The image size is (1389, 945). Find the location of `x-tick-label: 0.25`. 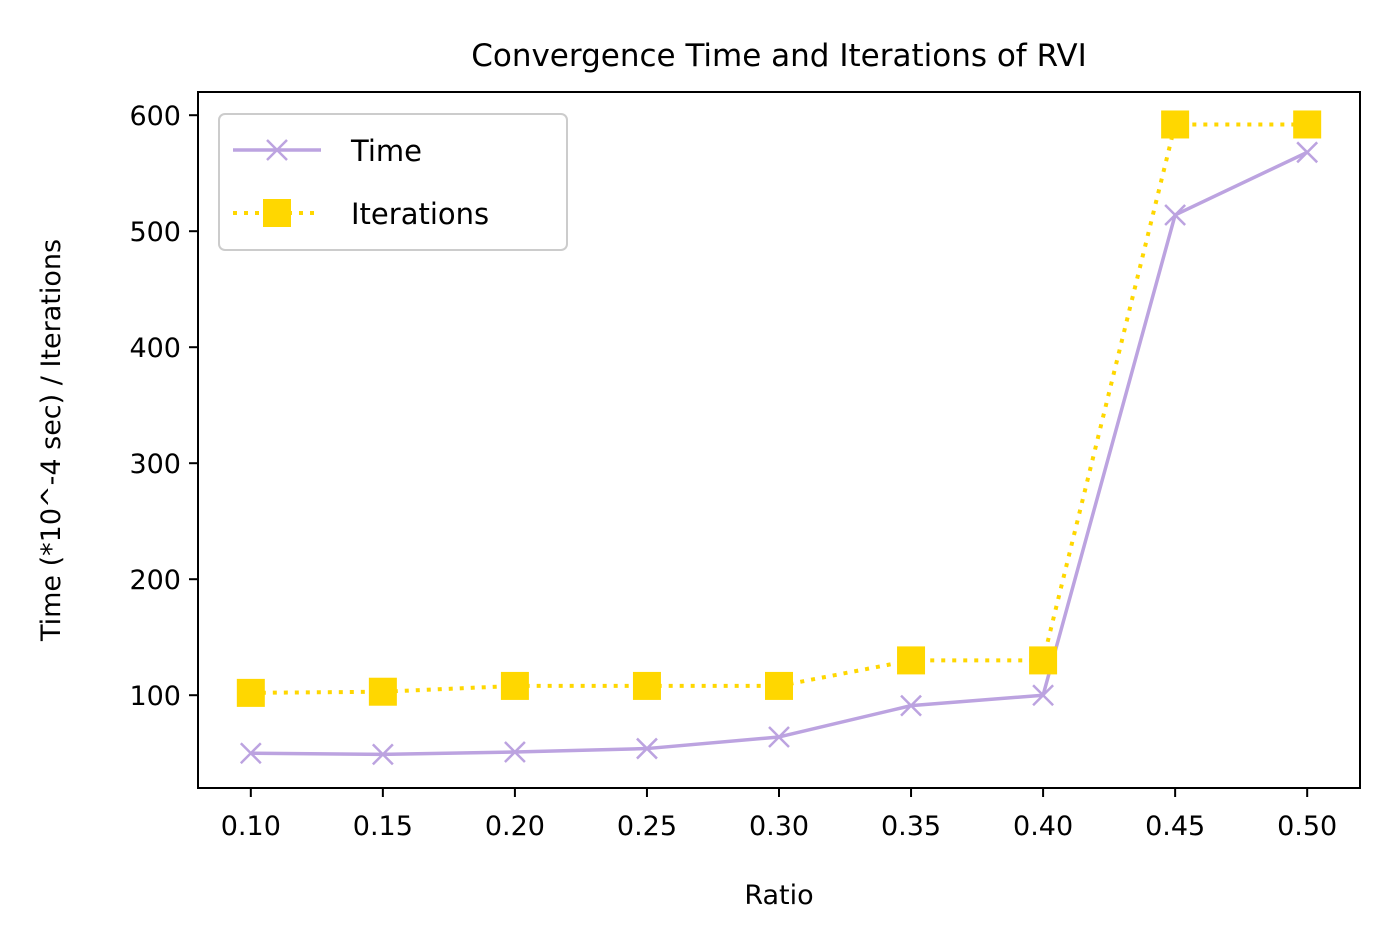

x-tick-label: 0.25 is located at coordinates (647, 826).